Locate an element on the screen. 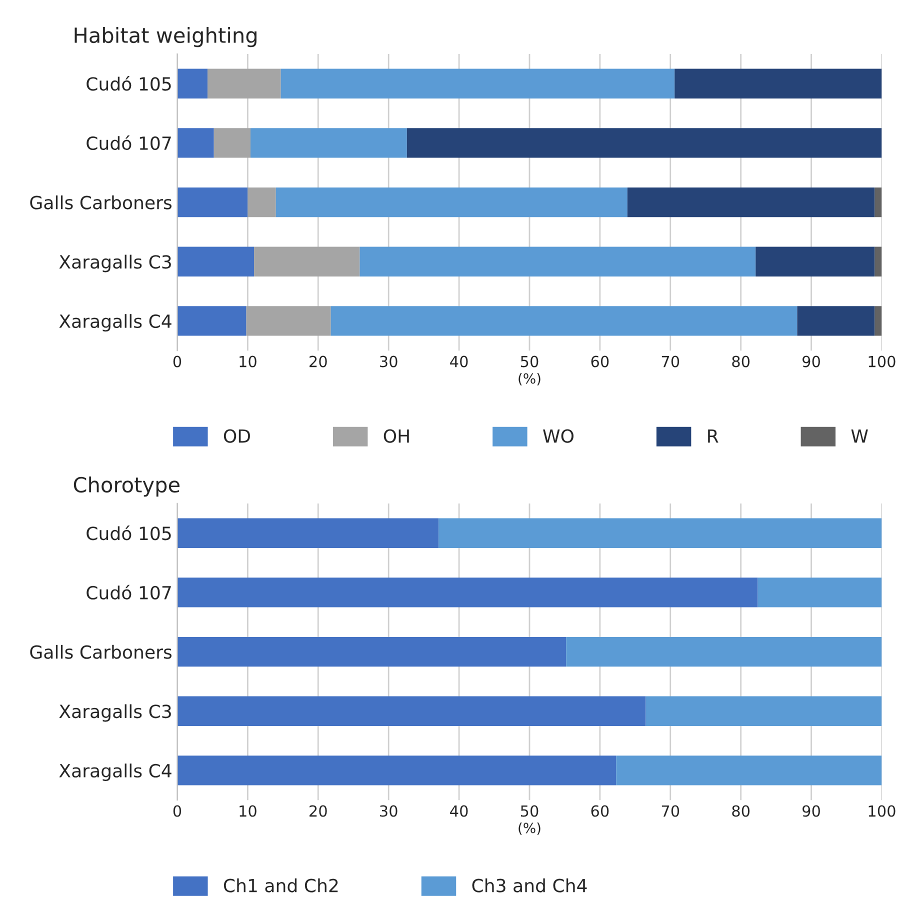 This screenshot has height=899, width=909. legend-label: Ch3 and Ch4 is located at coordinates (529, 885).